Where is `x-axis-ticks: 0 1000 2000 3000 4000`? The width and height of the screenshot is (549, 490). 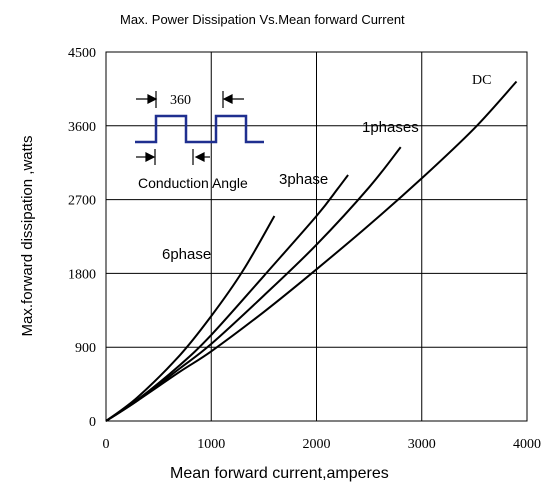 x-axis-ticks: 0 1000 2000 3000 4000 is located at coordinates (322, 444).